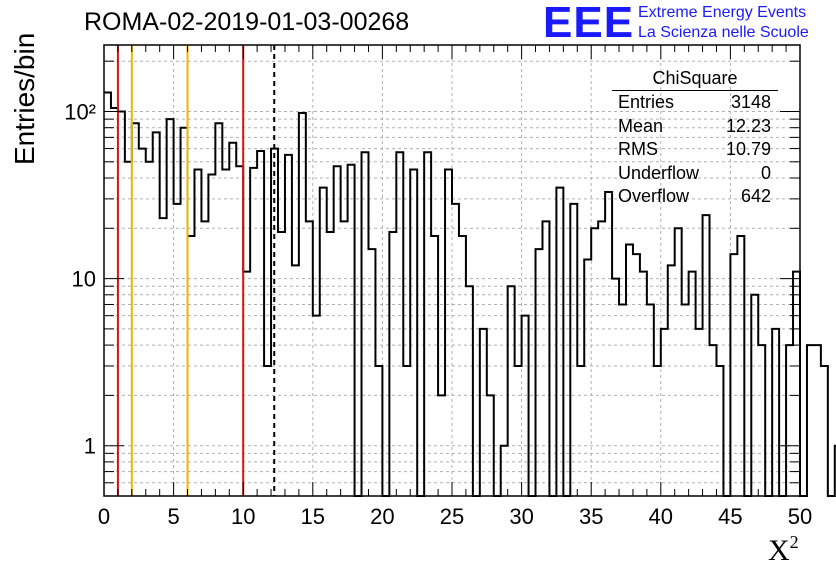 This screenshot has height=572, width=836. What do you see at coordinates (783, 549) in the screenshot?
I see `x-axis-label: X2` at bounding box center [783, 549].